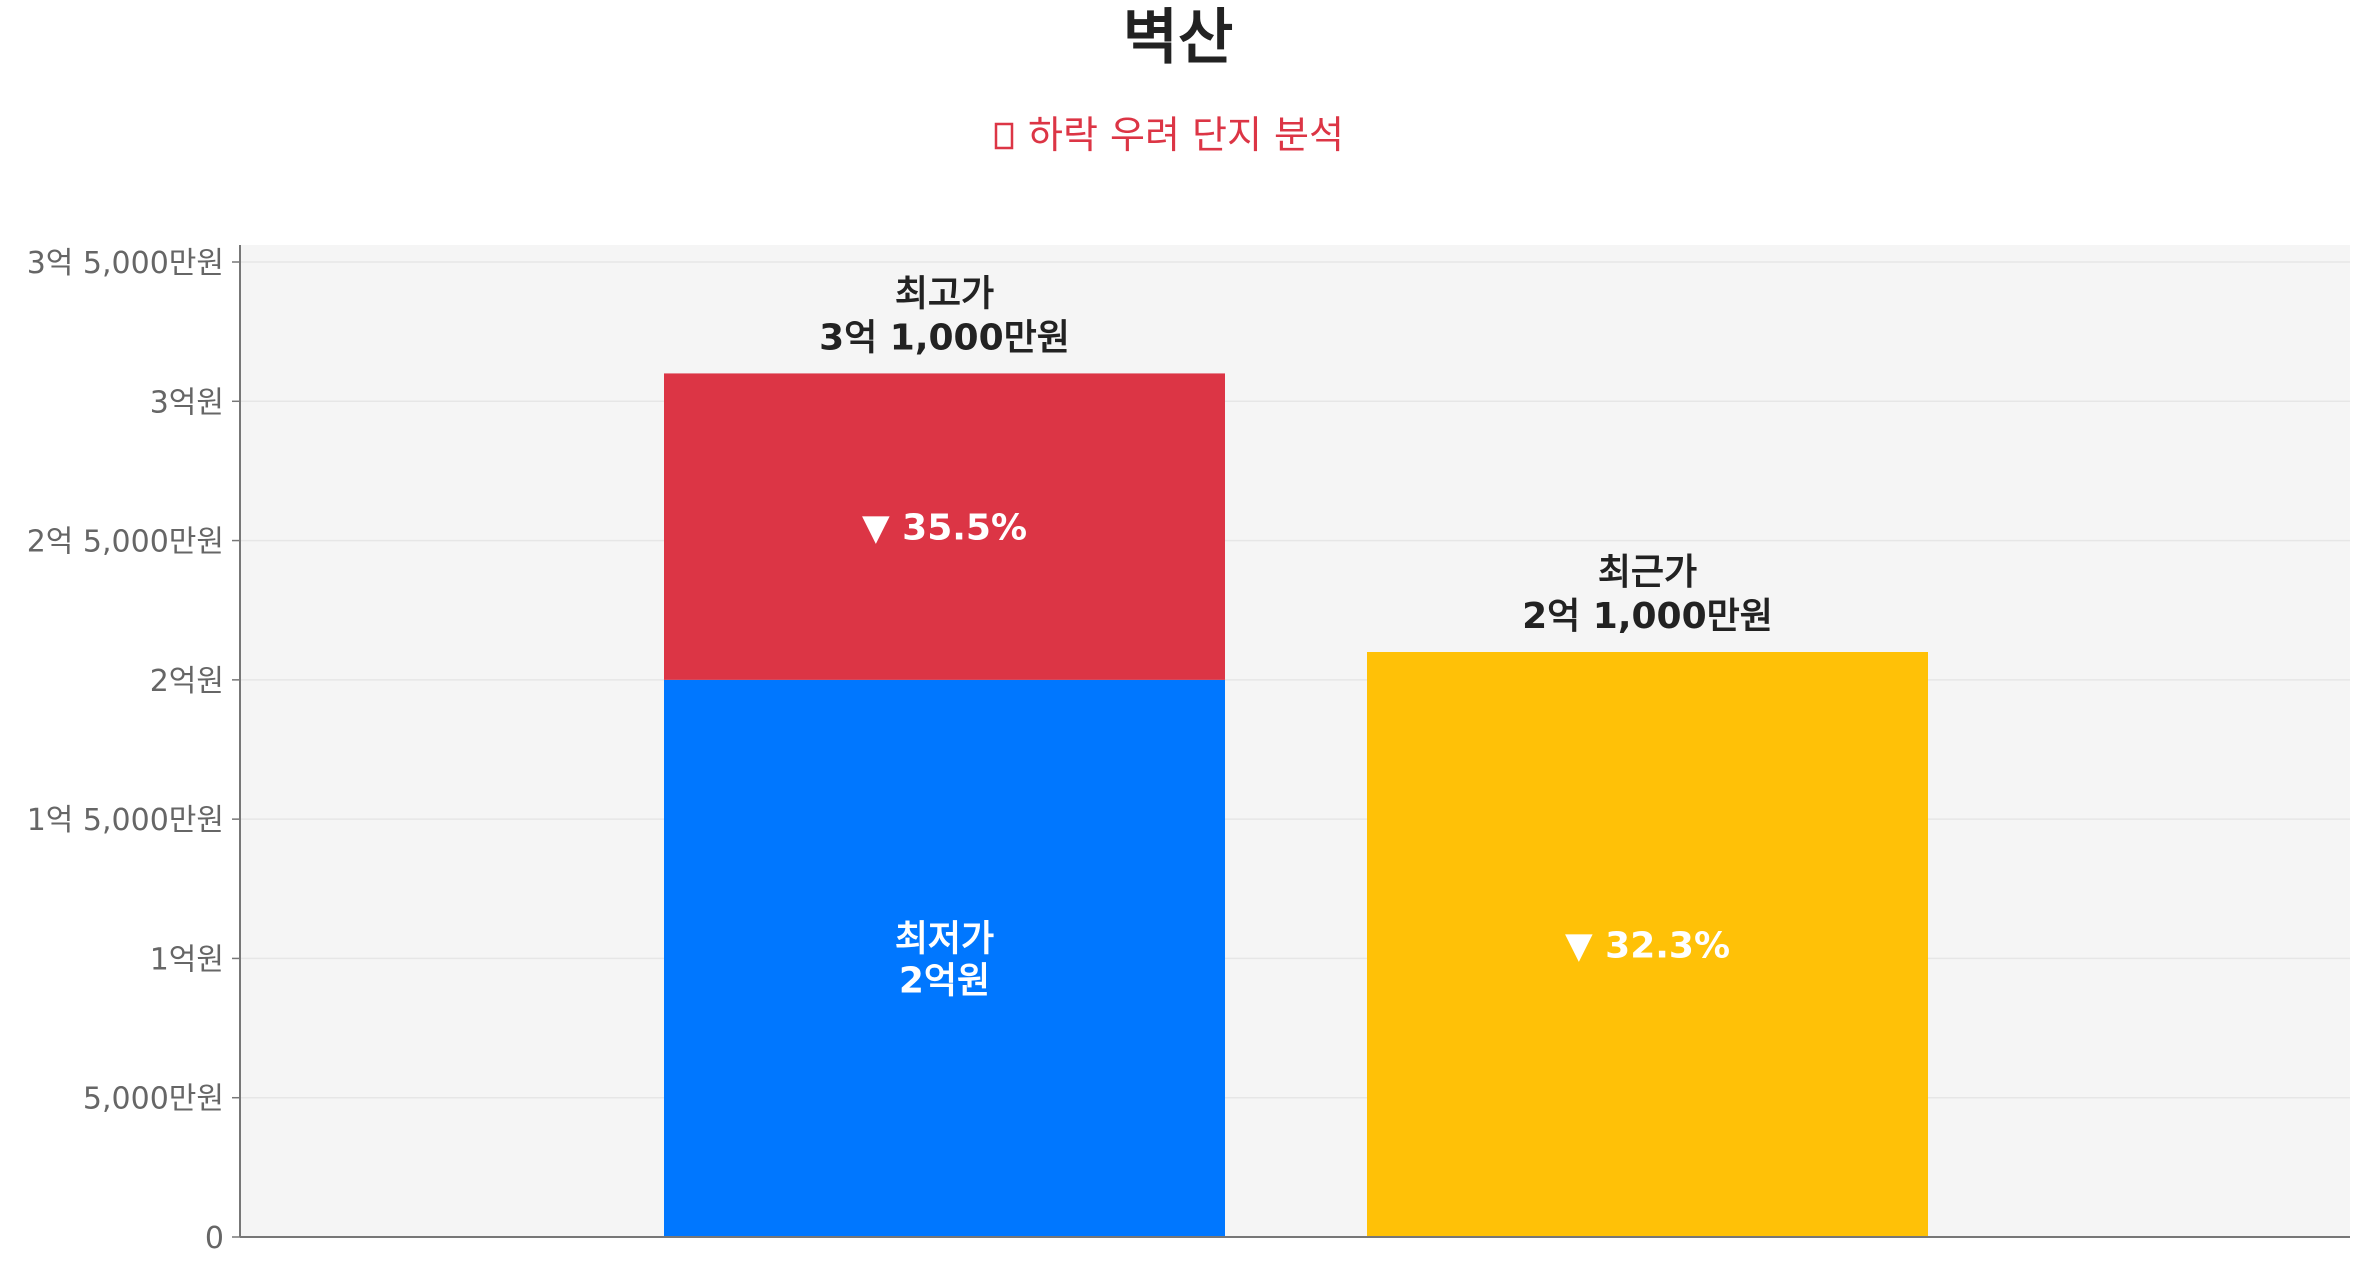 This screenshot has height=1268, width=2357. I want to click on y-tick-label: 3억 5,000만원, so click(125, 263).